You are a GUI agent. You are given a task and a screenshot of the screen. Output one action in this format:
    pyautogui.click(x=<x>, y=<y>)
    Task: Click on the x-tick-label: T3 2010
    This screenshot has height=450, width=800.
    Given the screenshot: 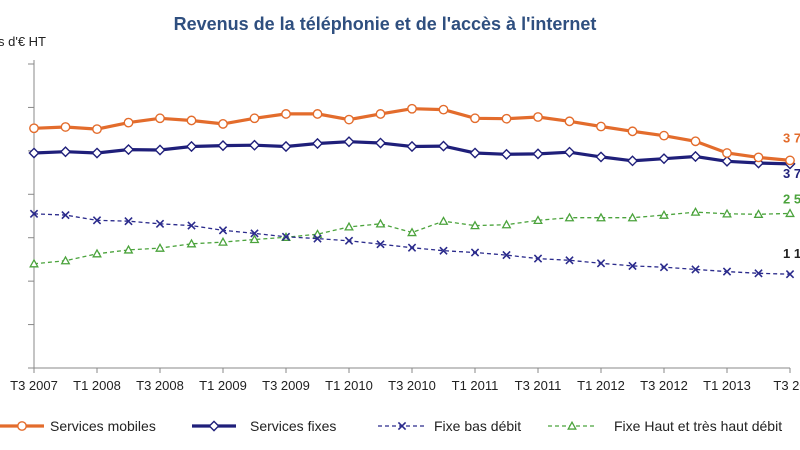 What is the action you would take?
    pyautogui.click(x=412, y=385)
    